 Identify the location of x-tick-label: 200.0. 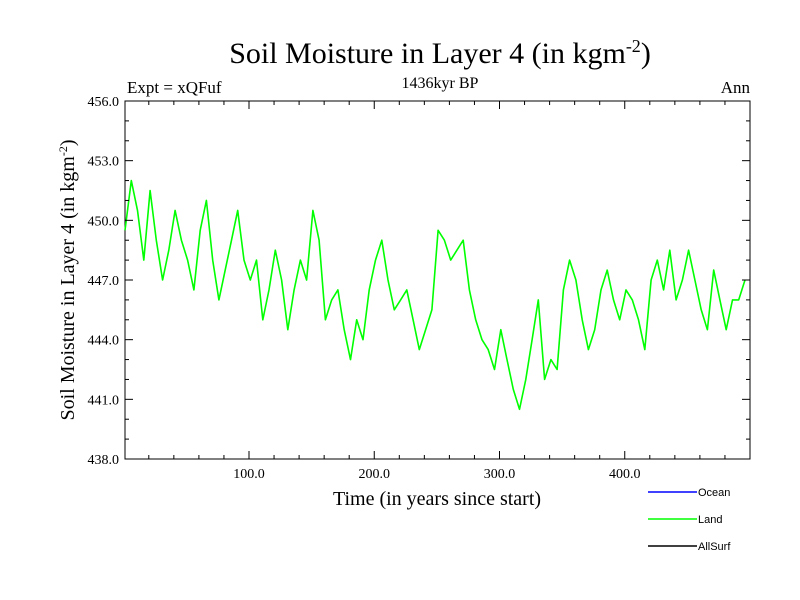
(374, 474).